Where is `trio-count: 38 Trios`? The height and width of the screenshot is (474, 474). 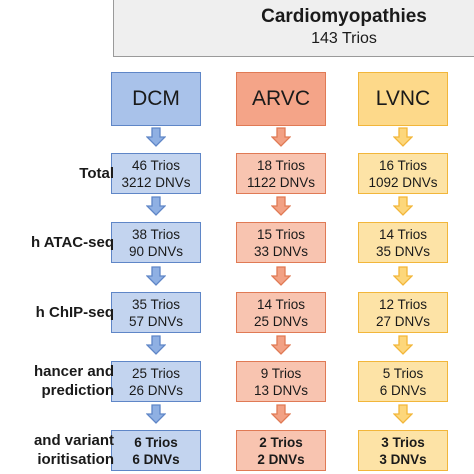
trio-count: 38 Trios is located at coordinates (156, 234).